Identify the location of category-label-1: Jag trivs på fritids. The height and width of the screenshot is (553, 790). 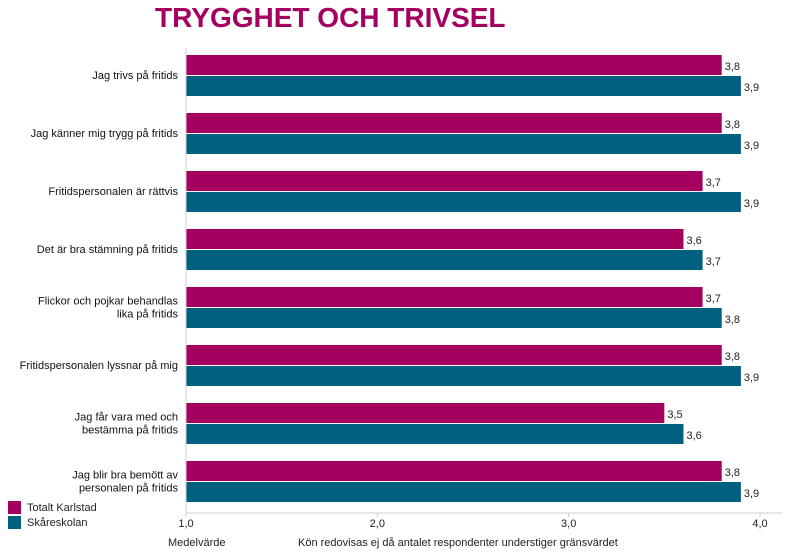
(135, 76).